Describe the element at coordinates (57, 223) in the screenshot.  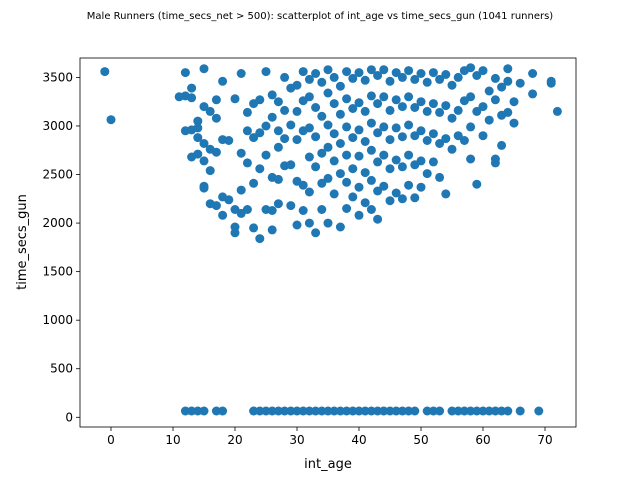
I see `y-tick-label: 2000` at that location.